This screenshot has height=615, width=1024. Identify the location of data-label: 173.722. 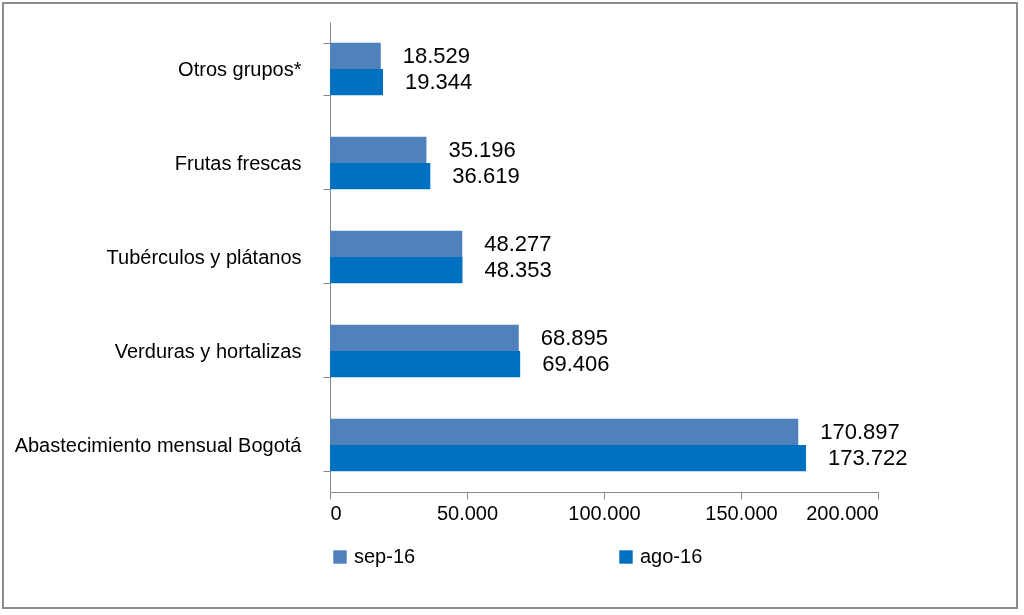
(868, 458).